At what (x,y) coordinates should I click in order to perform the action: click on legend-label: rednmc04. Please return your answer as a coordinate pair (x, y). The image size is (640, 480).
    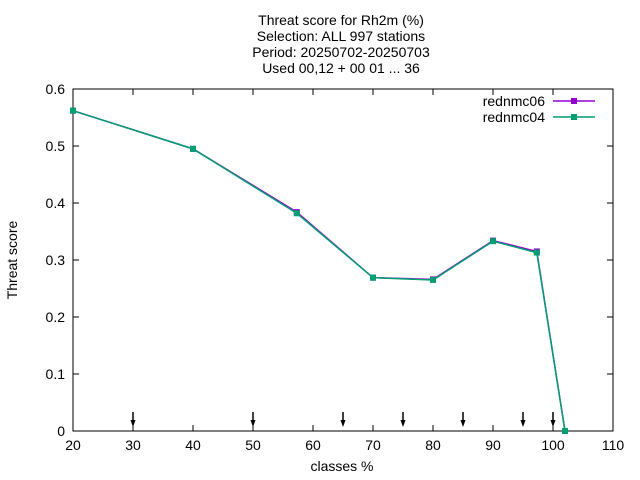
    Looking at the image, I should click on (514, 117).